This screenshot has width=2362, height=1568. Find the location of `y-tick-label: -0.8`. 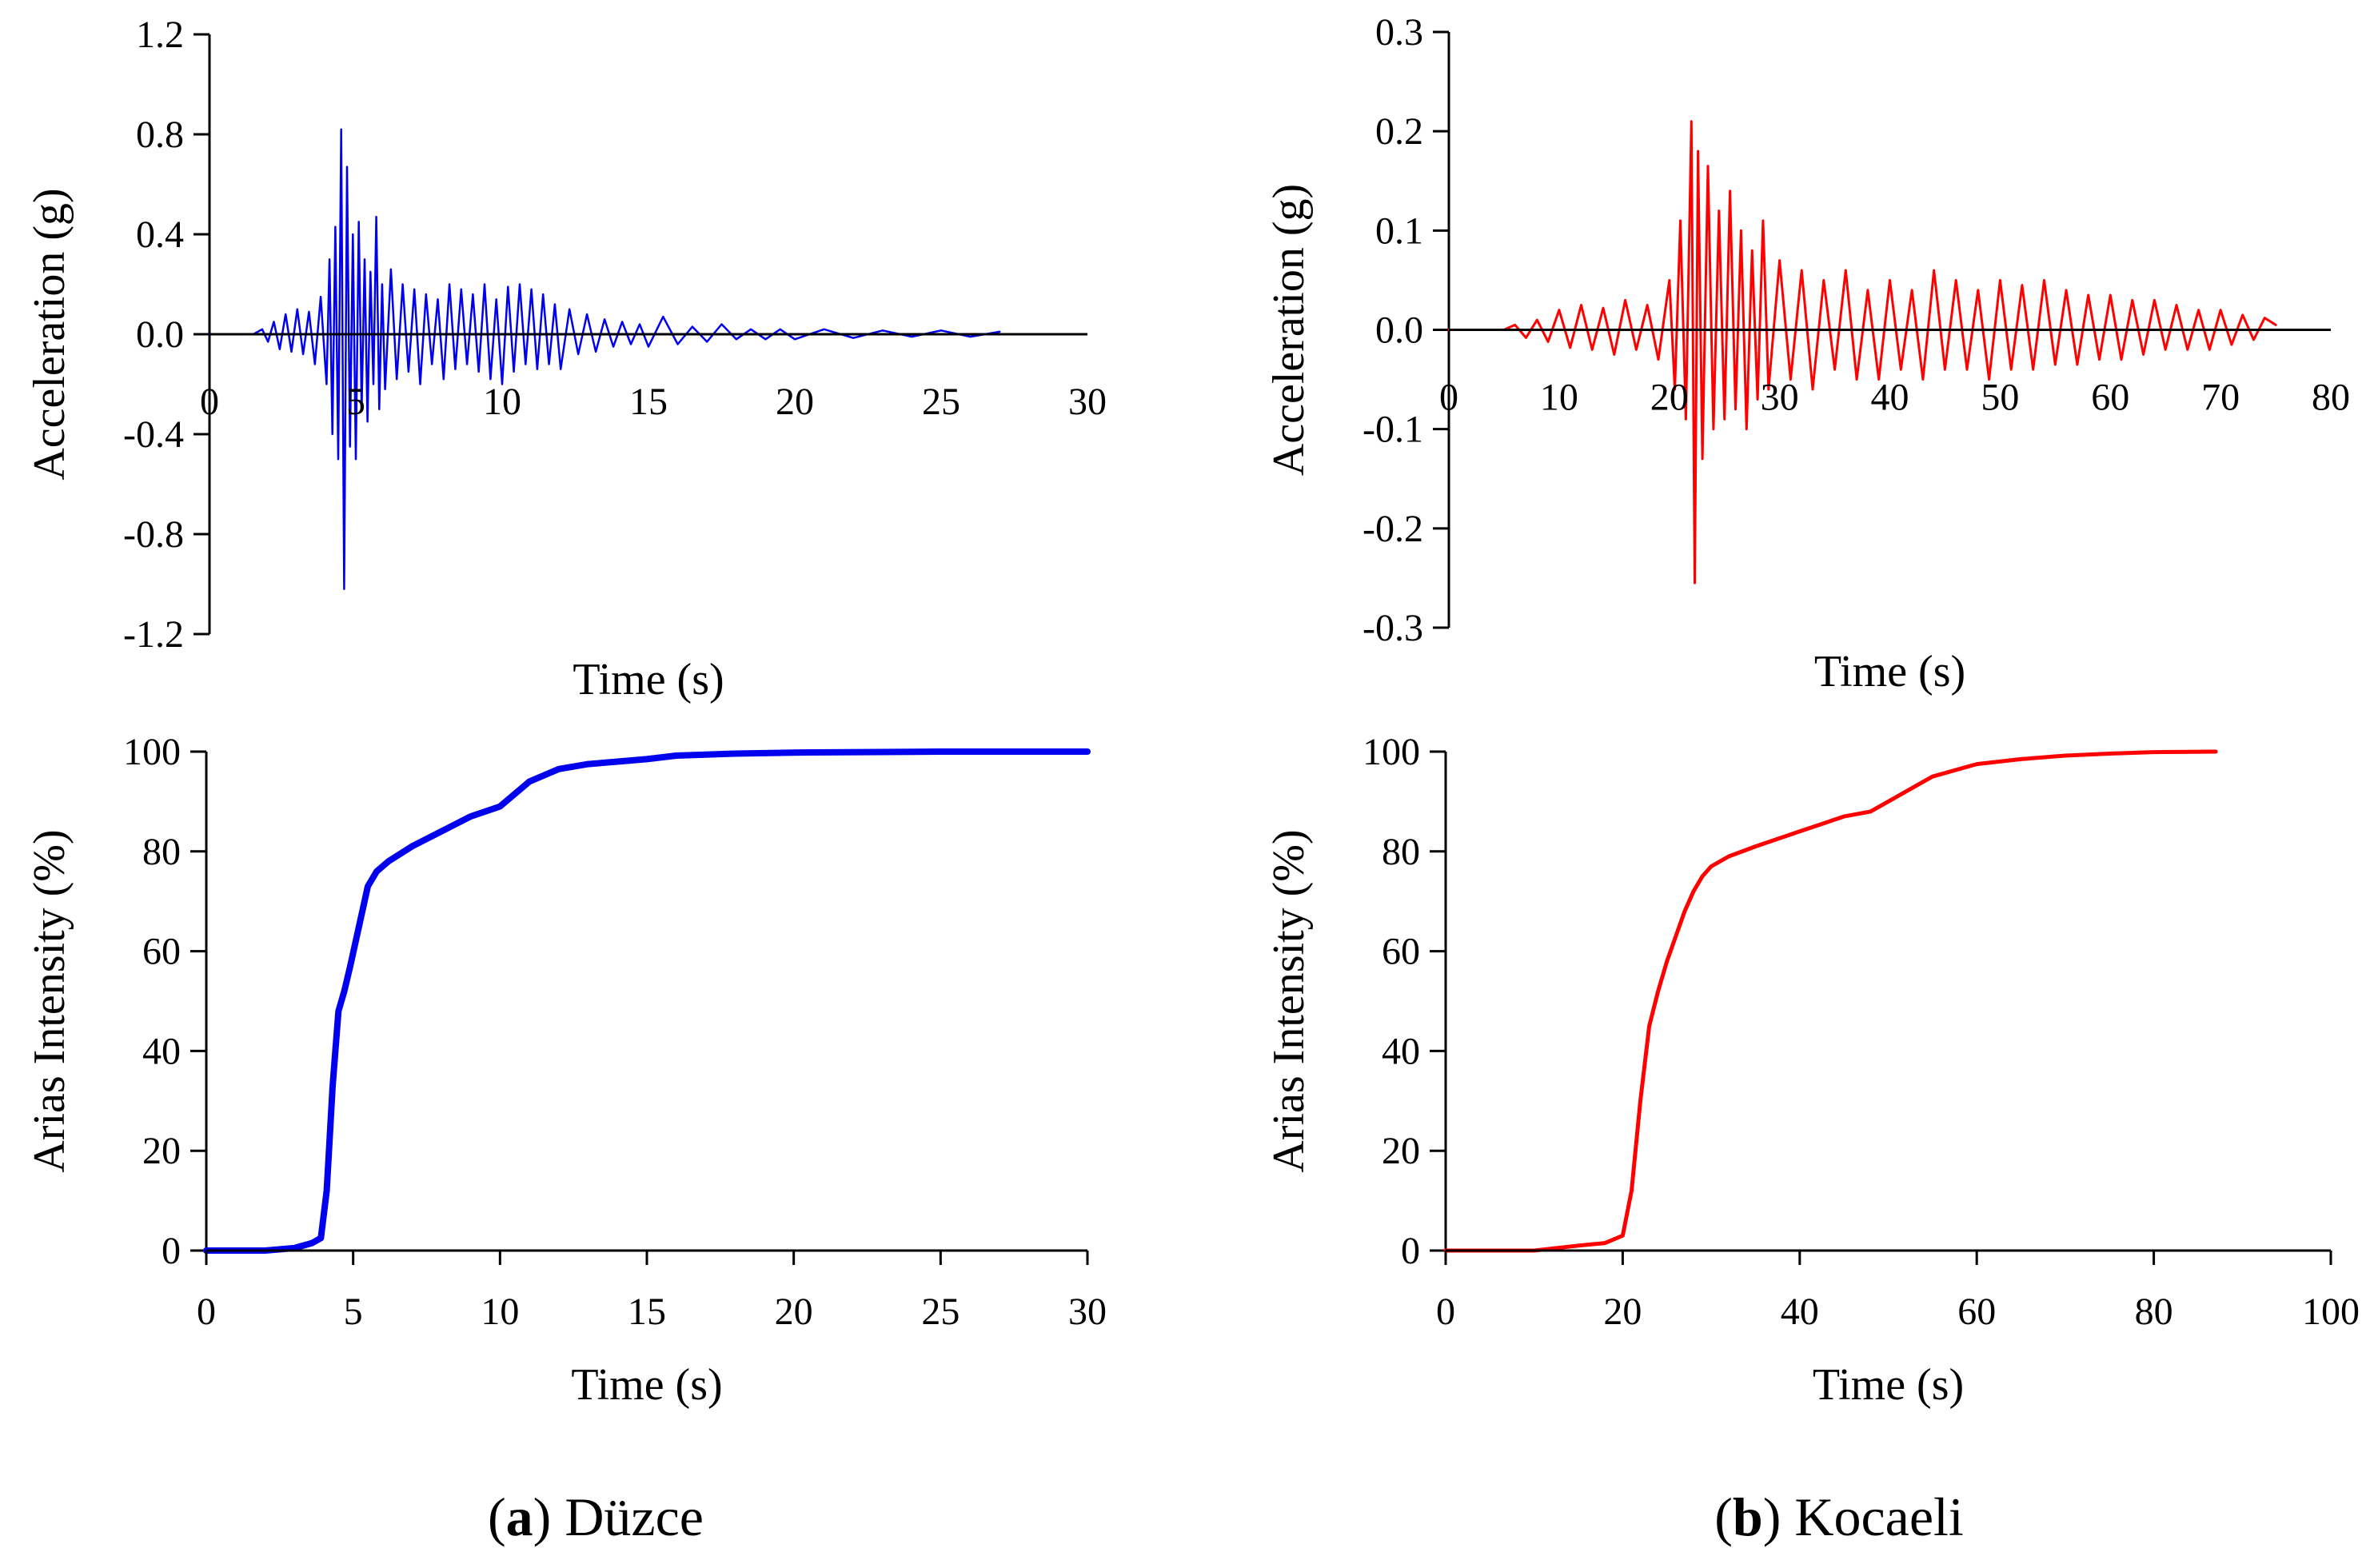

y-tick-label: -0.8 is located at coordinates (154, 534).